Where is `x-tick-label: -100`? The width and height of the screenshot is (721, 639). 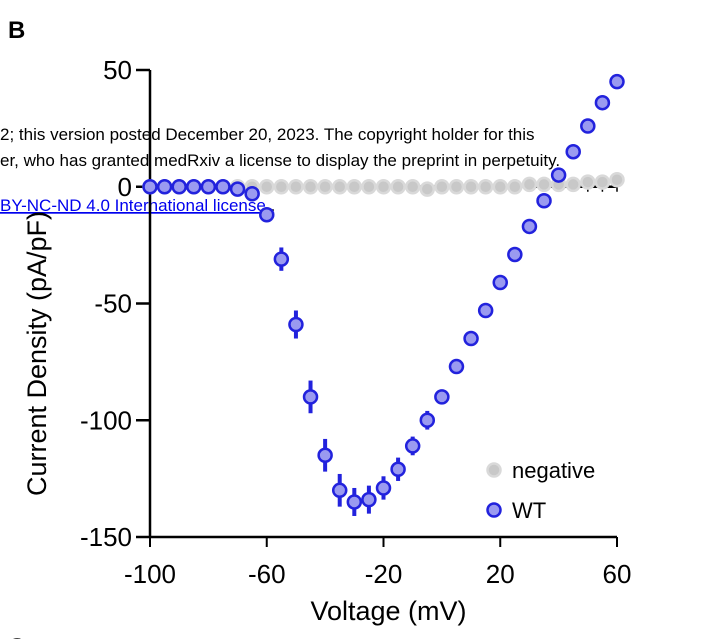 x-tick-label: -100 is located at coordinates (150, 574).